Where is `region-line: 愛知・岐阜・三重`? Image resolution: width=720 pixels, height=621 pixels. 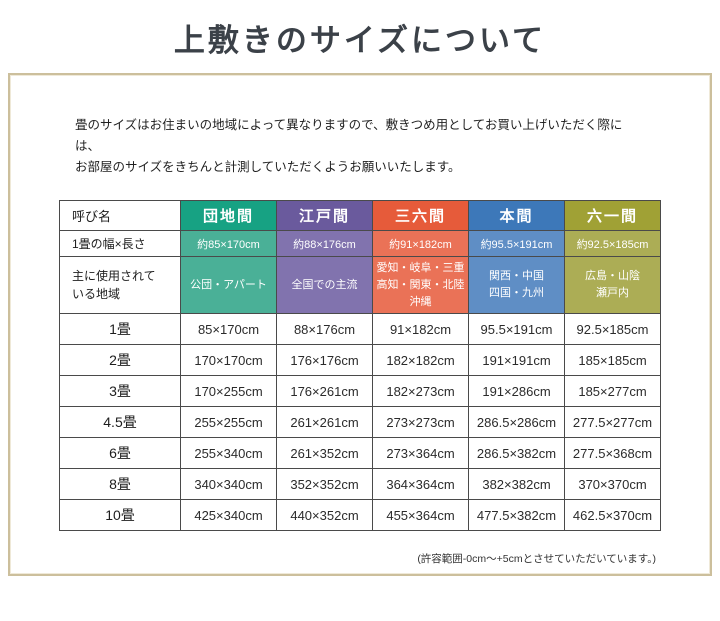 region-line: 愛知・岐阜・三重 is located at coordinates (420, 267).